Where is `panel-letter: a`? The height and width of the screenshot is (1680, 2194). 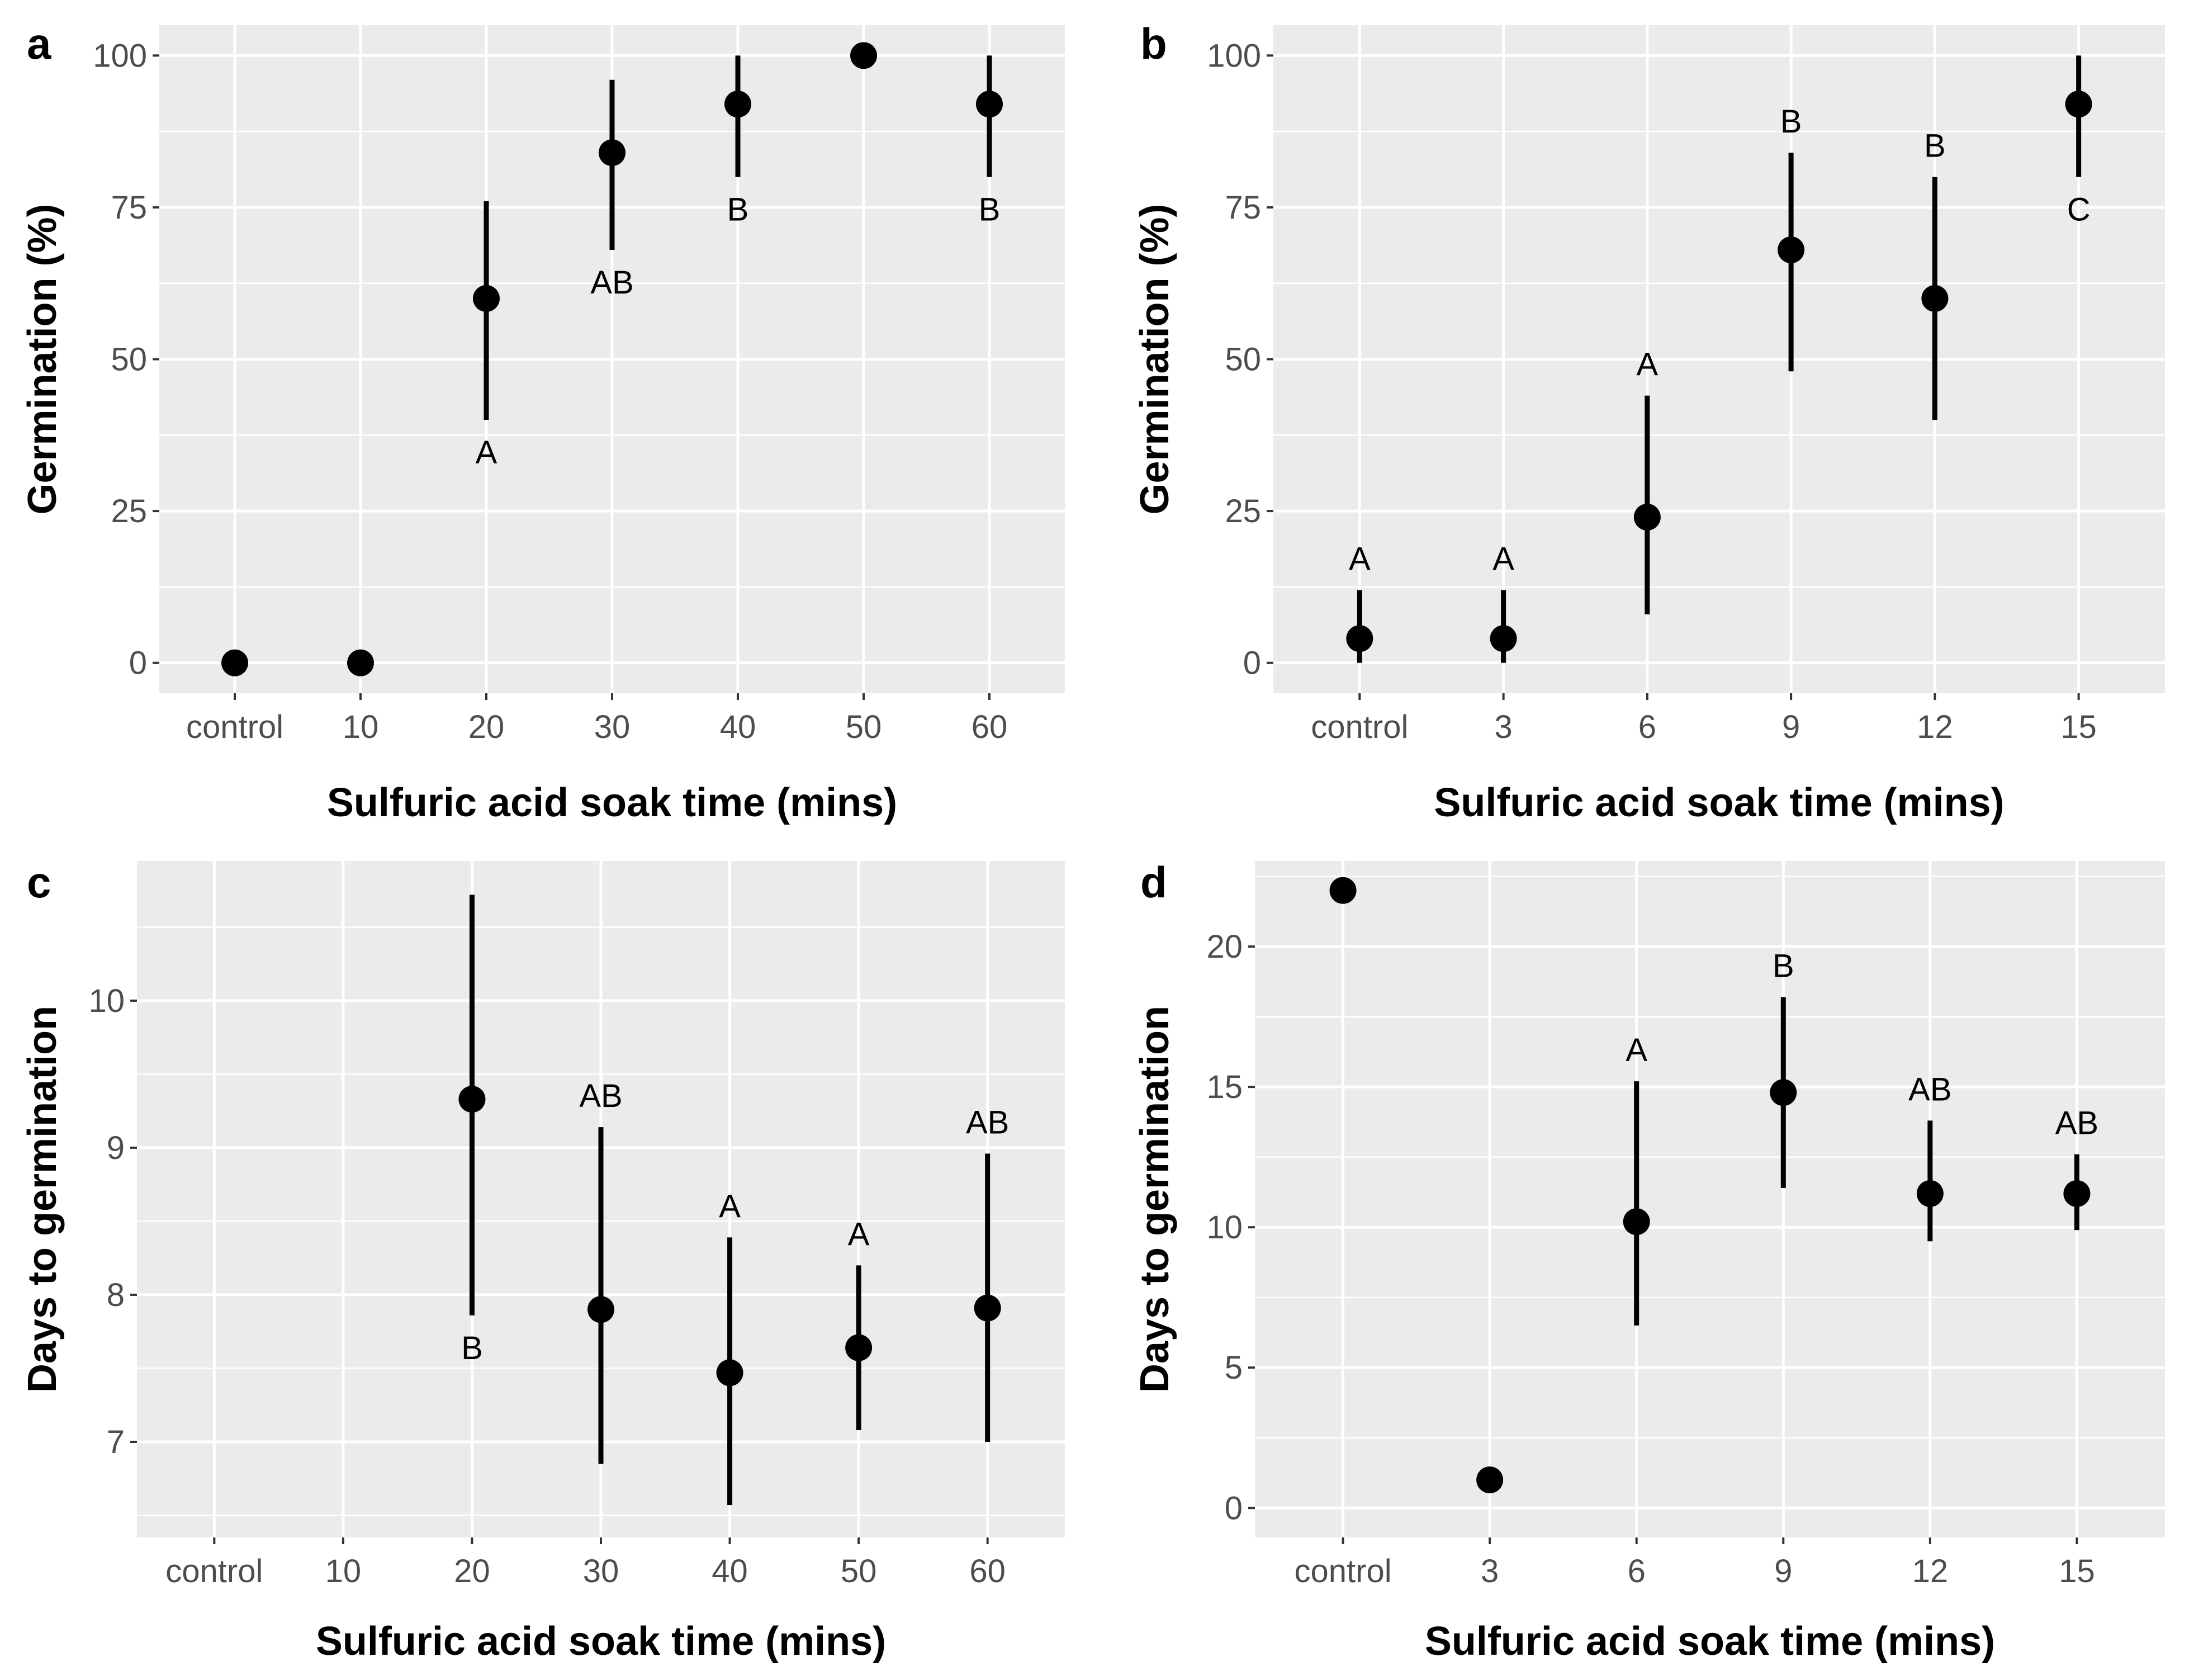
panel-letter: a is located at coordinates (39, 43).